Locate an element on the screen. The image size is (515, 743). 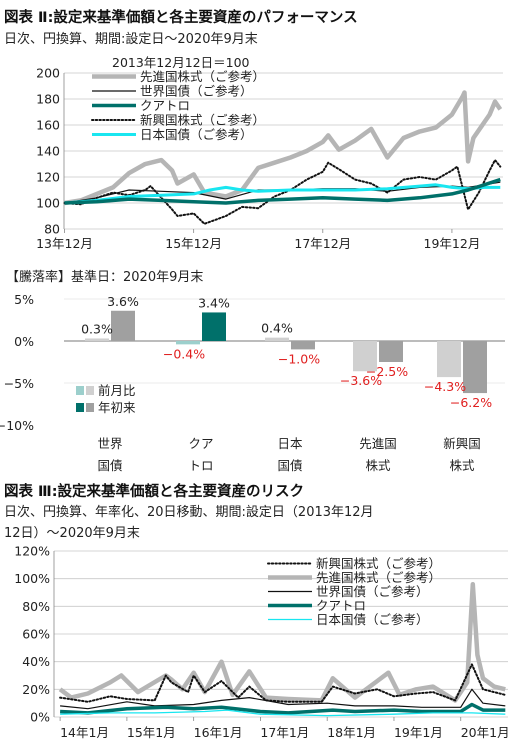
x-tick-label: 16年1月 is located at coordinates (218, 732).